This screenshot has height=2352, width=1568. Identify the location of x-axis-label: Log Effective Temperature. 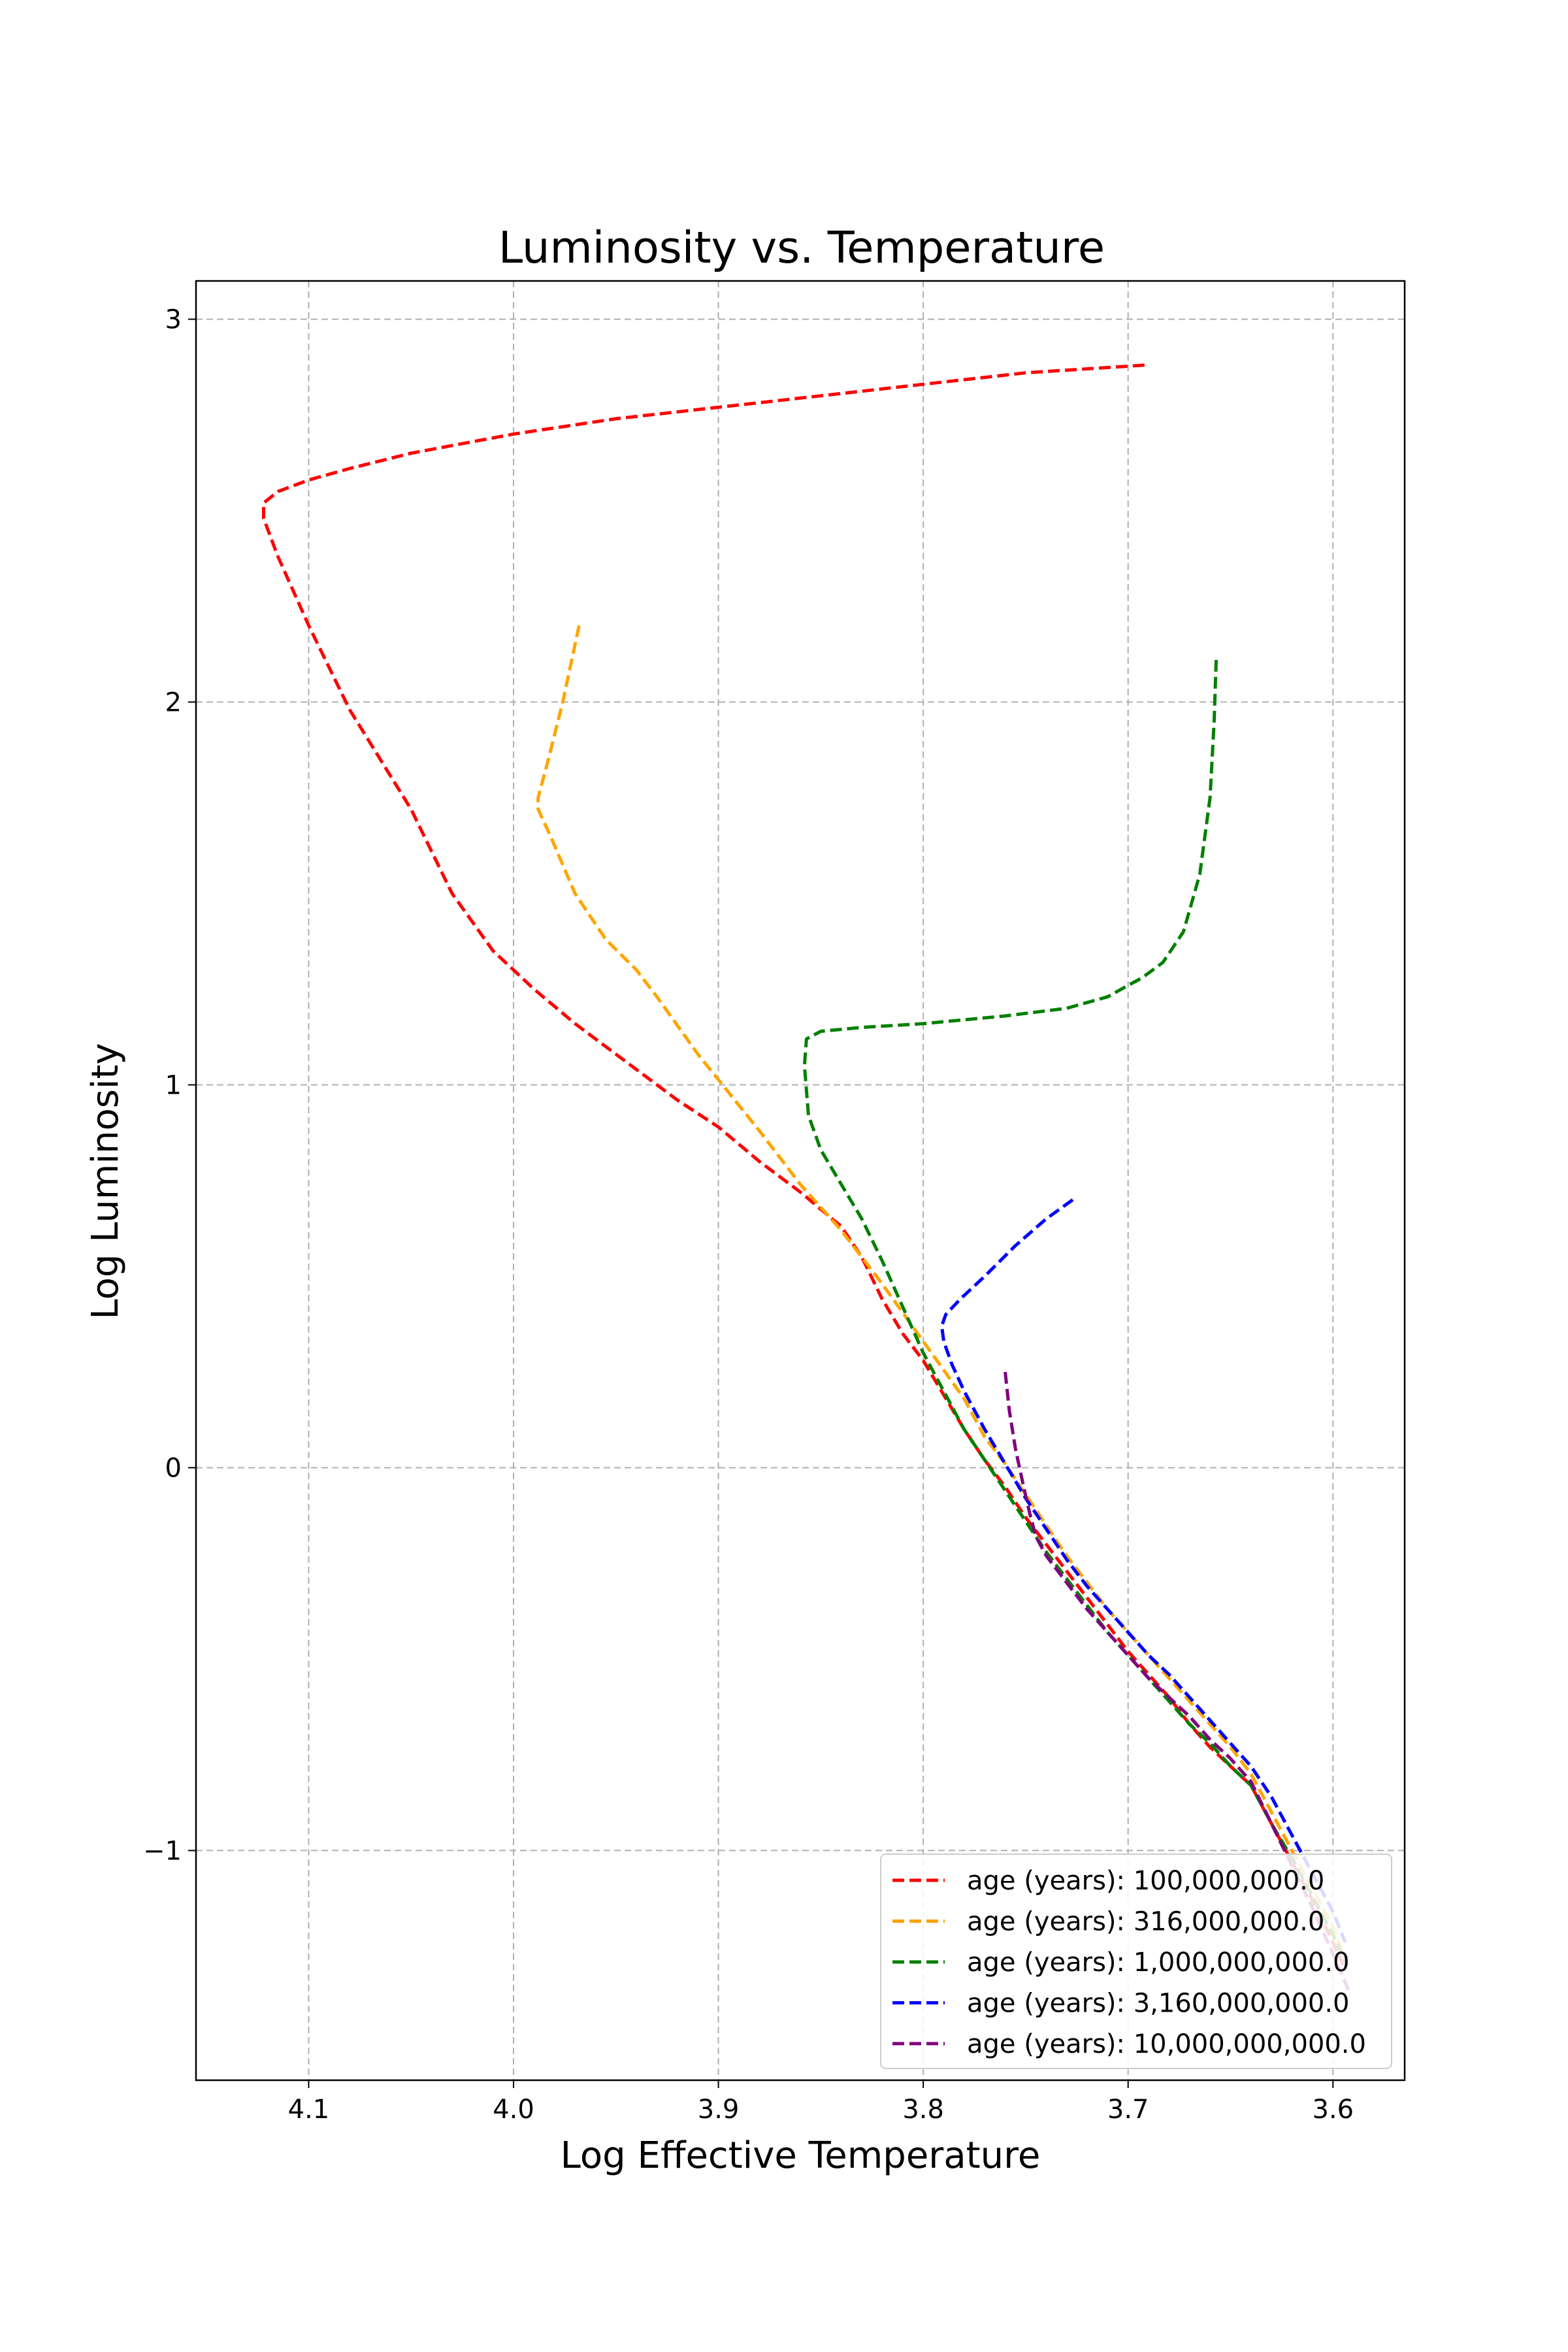
(801, 2155).